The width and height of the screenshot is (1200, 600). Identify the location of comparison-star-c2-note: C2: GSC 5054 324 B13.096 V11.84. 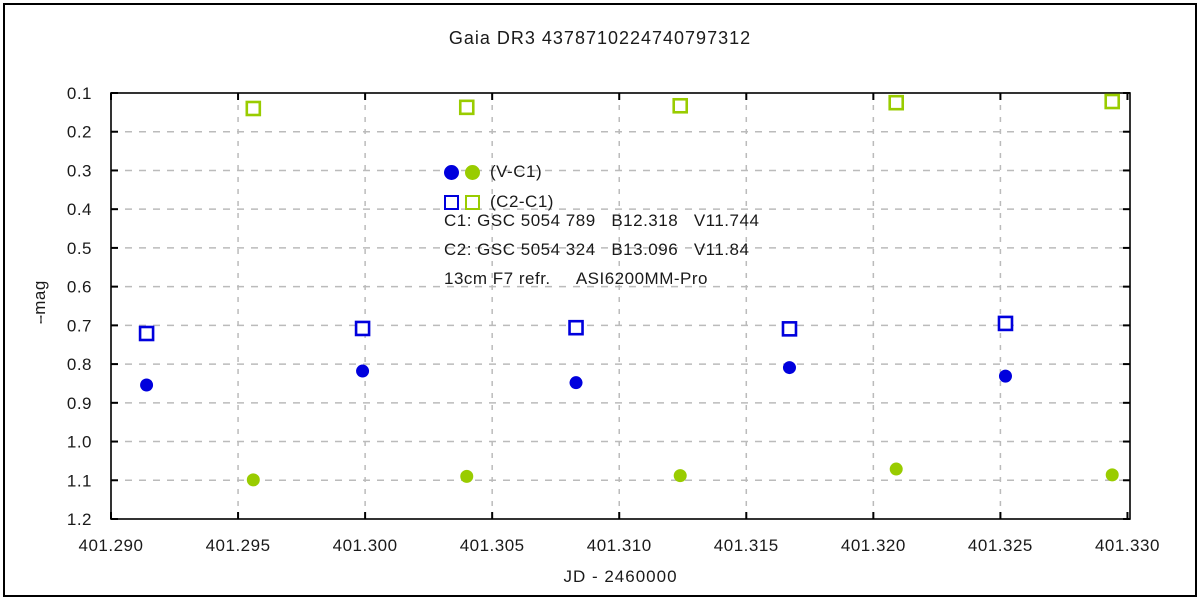
(597, 249).